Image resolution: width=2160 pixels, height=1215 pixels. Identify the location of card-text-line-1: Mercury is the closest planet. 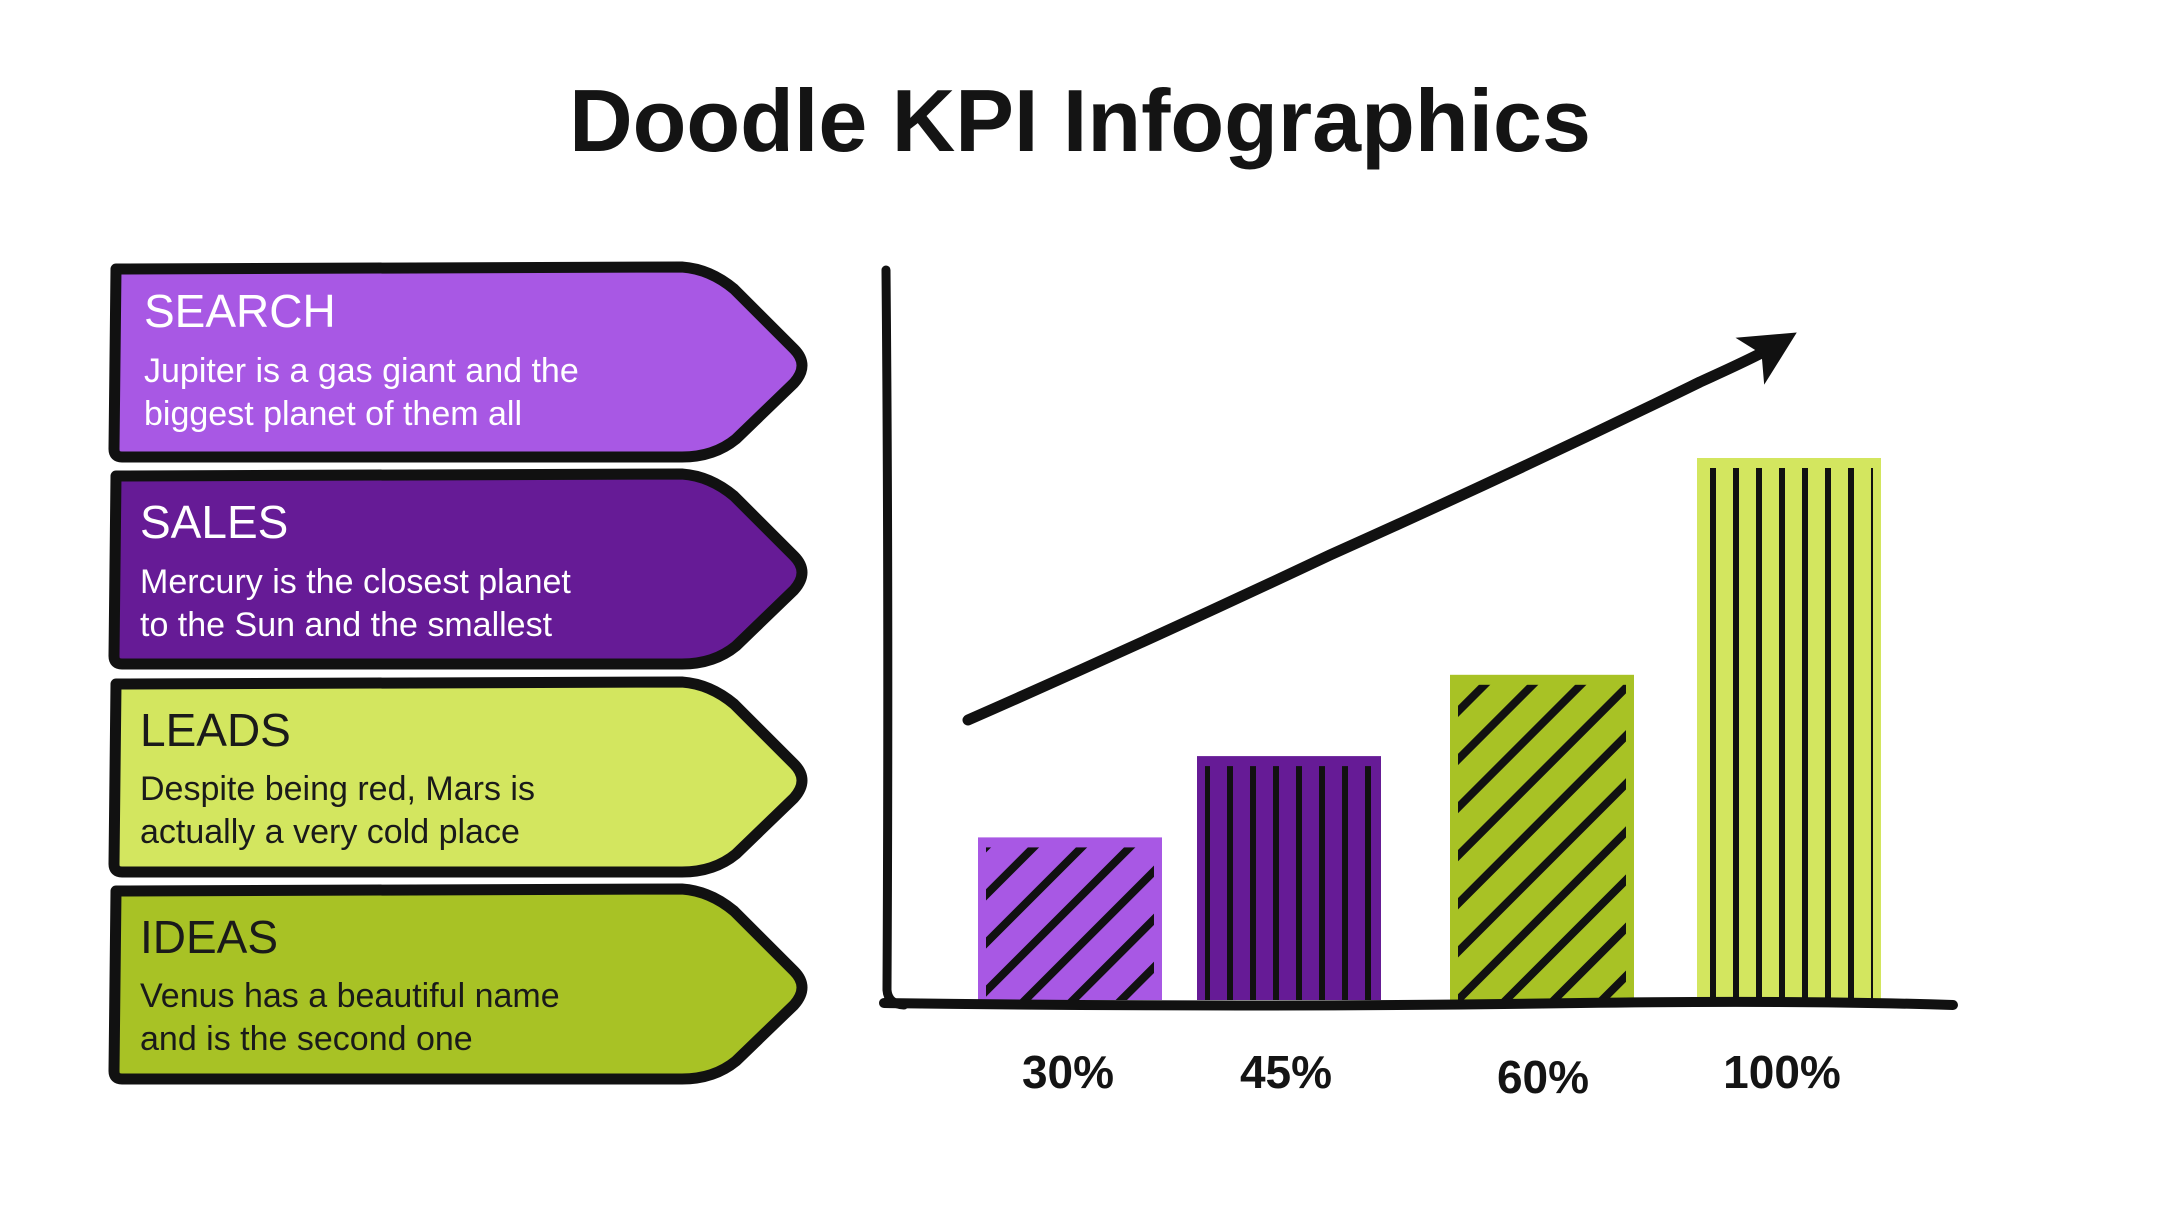
(355, 582).